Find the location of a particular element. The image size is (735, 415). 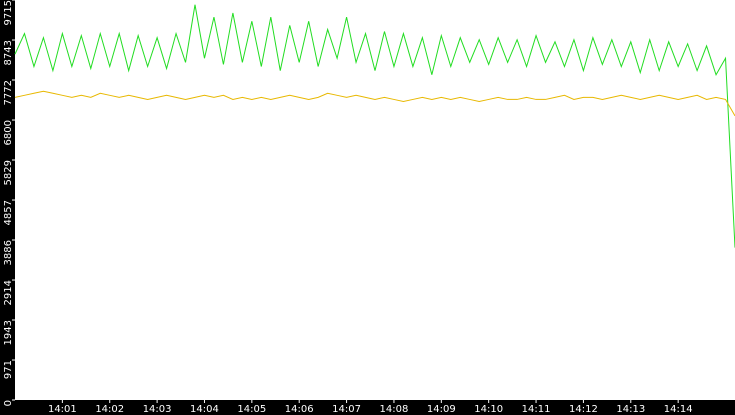

x-tick-label: 14:13 is located at coordinates (630, 409).